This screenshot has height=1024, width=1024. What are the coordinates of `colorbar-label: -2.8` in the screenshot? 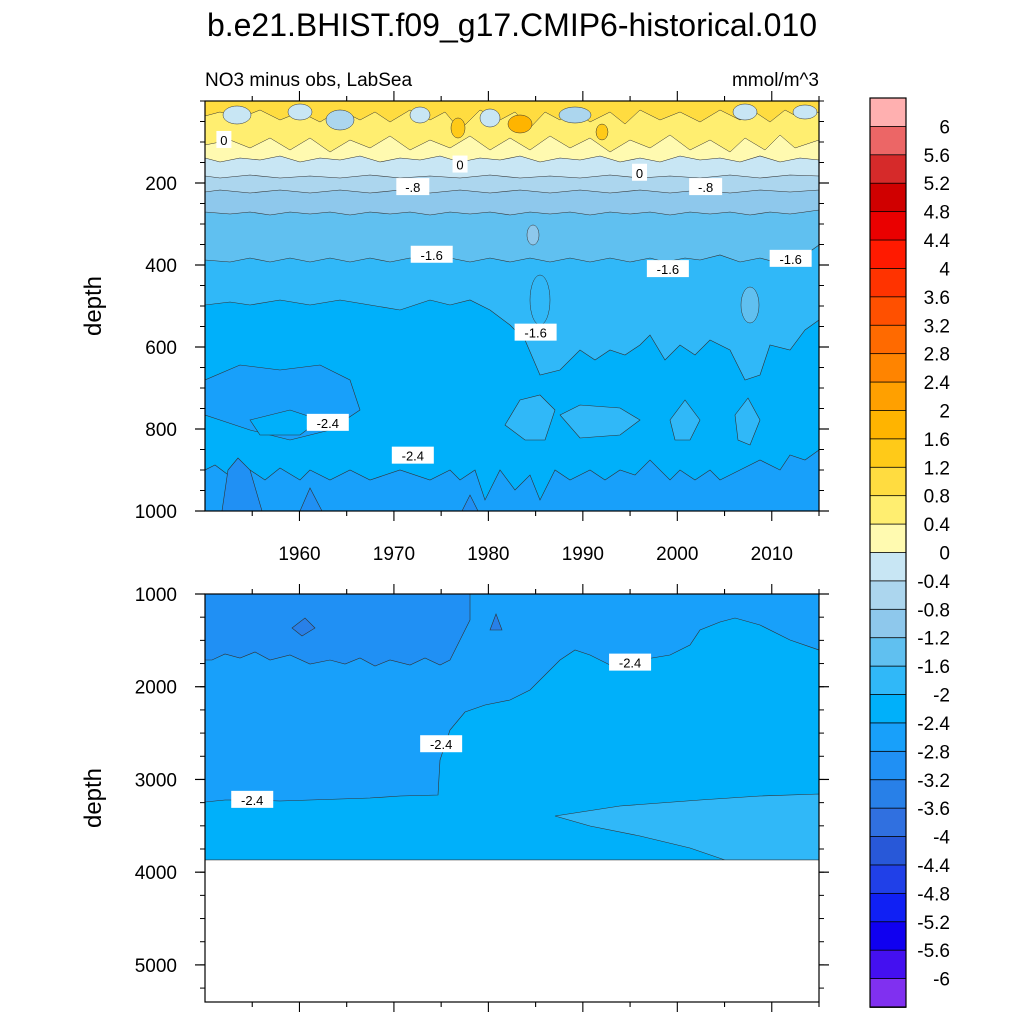 It's located at (933, 752).